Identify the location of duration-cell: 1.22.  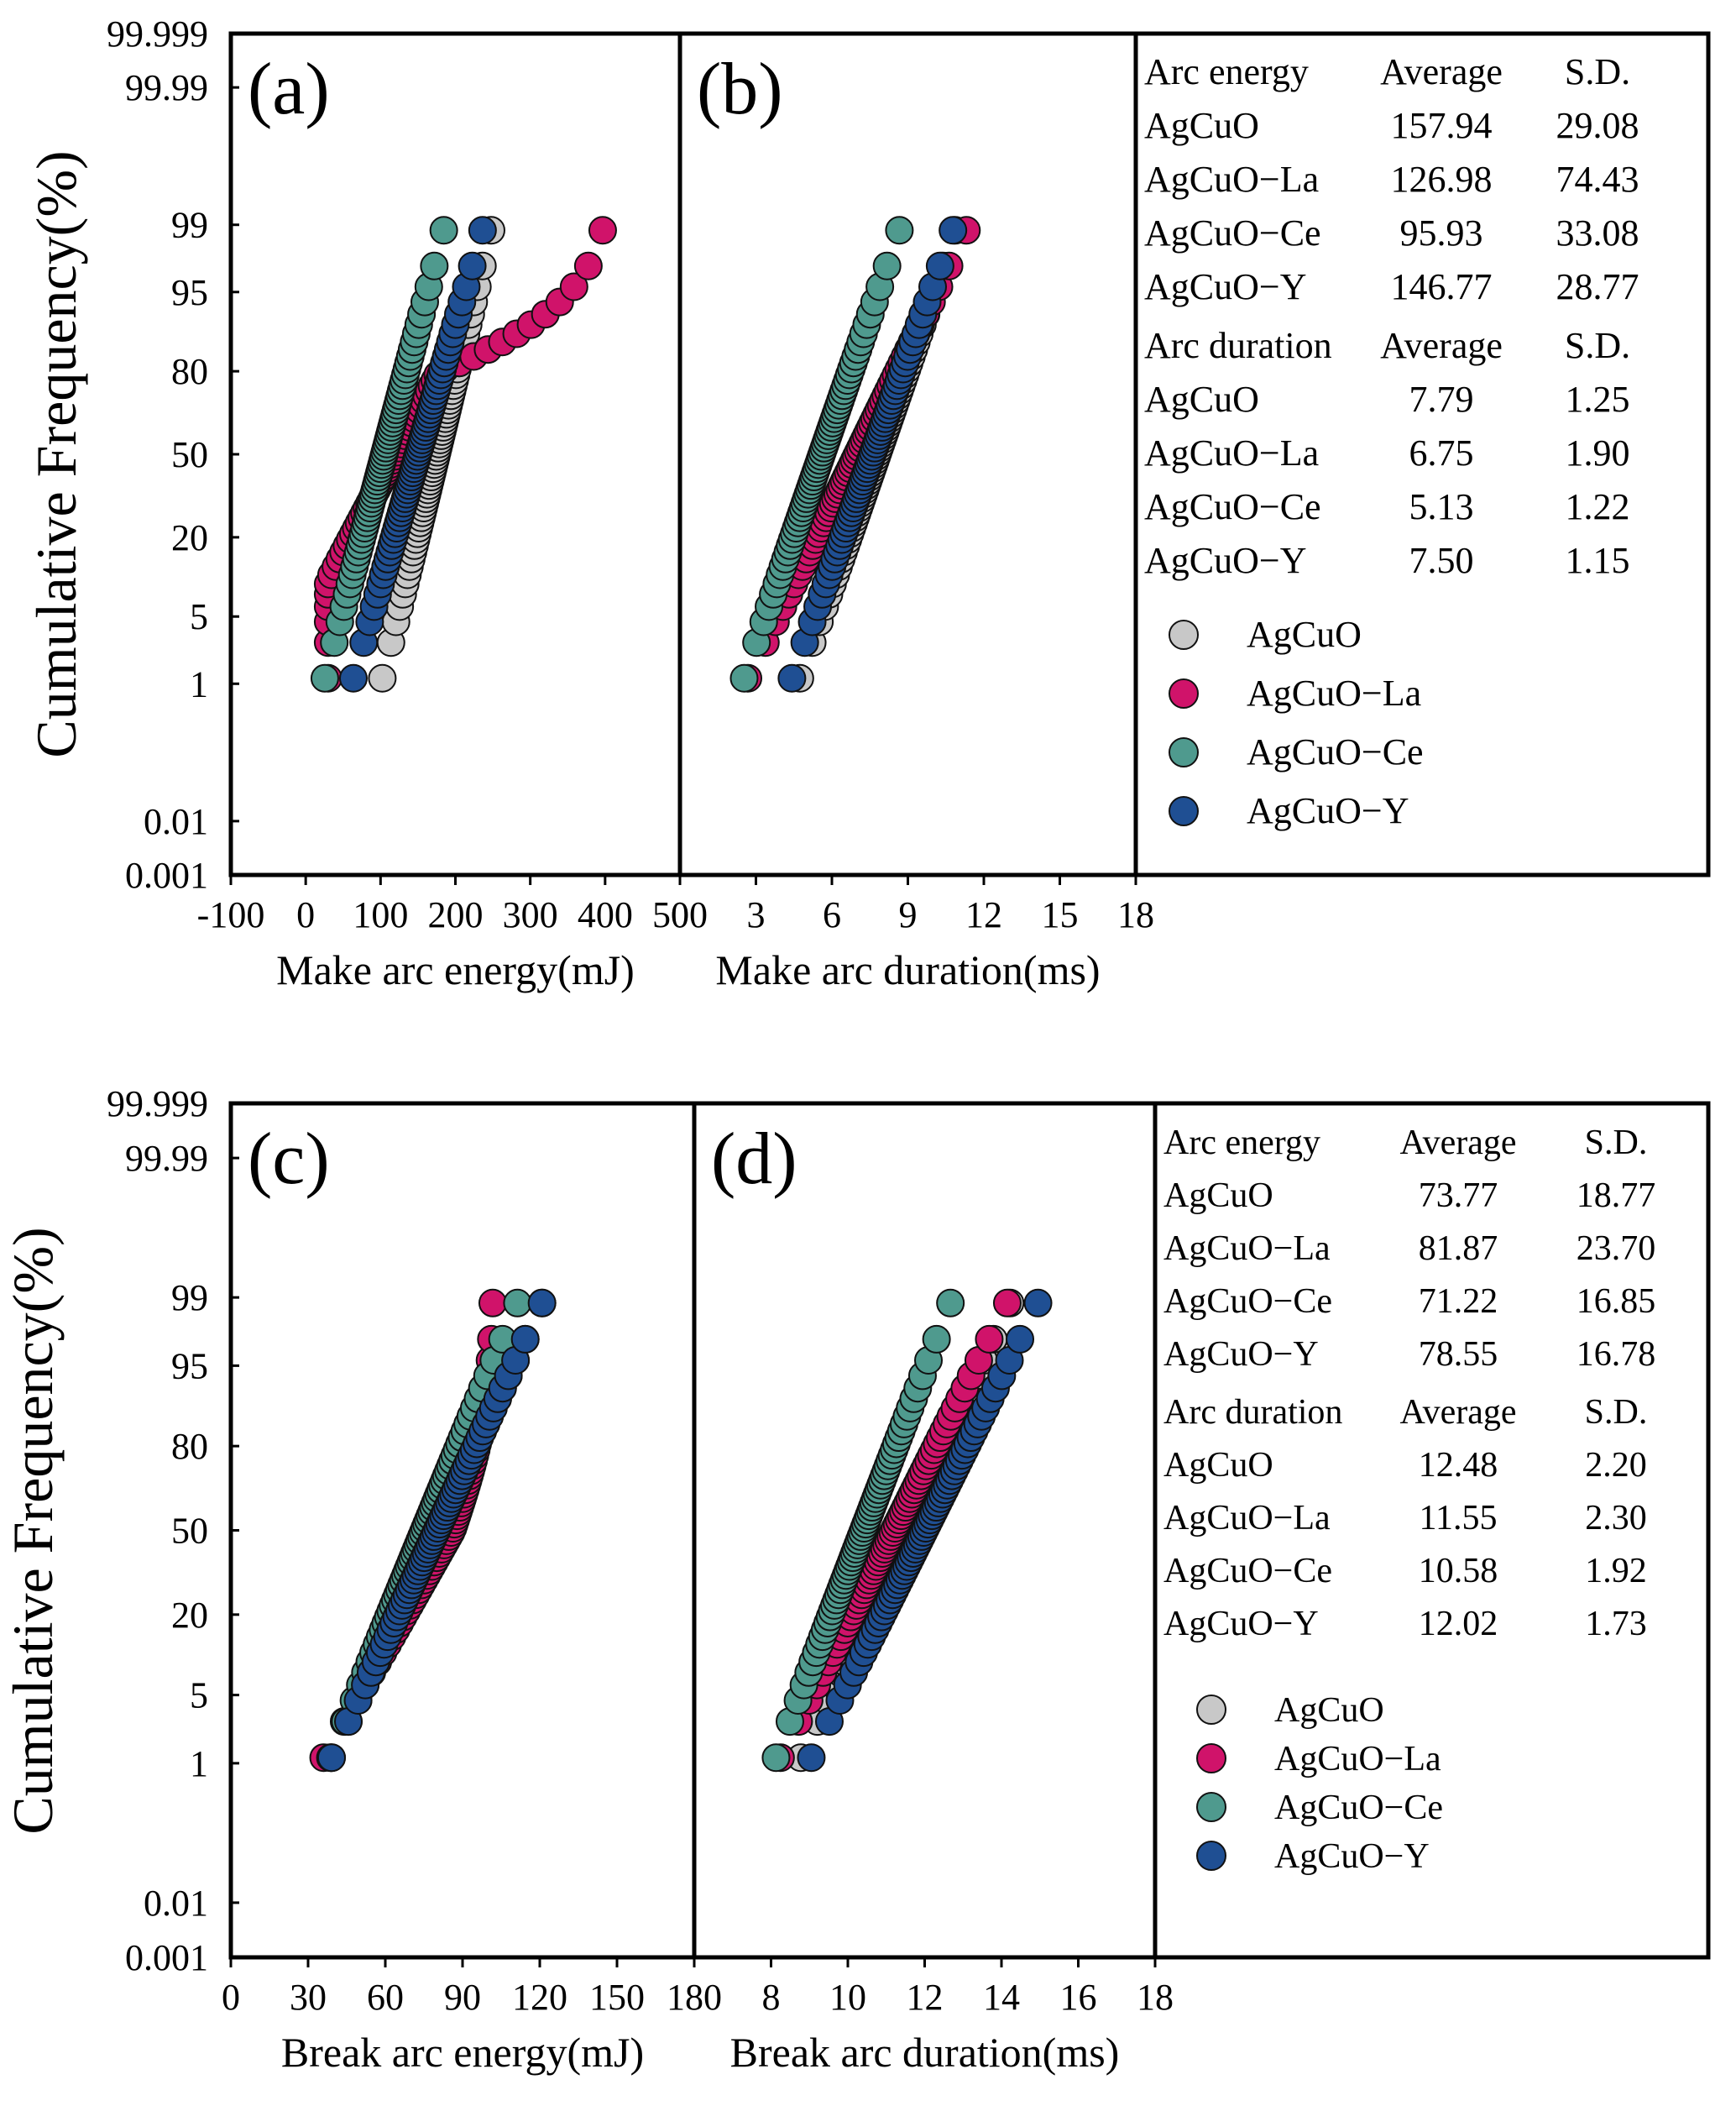
(1598, 506).